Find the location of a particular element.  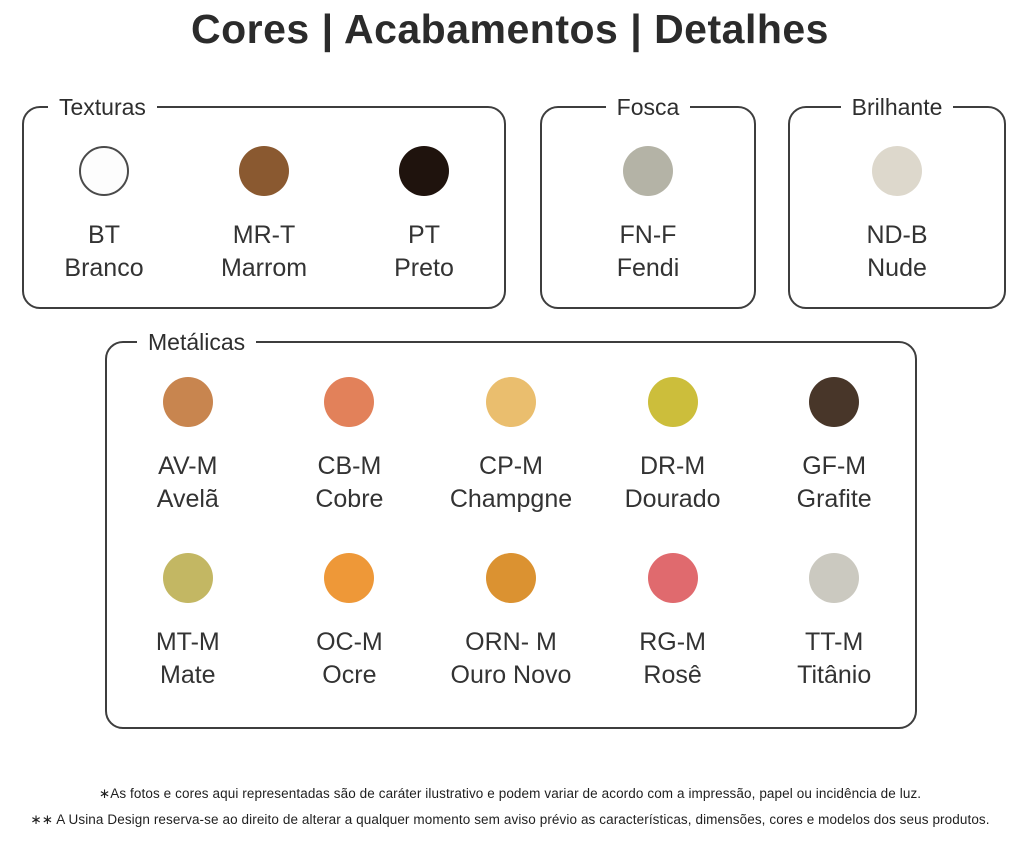

swatch-gf-m-grafite-dot is located at coordinates (834, 402).